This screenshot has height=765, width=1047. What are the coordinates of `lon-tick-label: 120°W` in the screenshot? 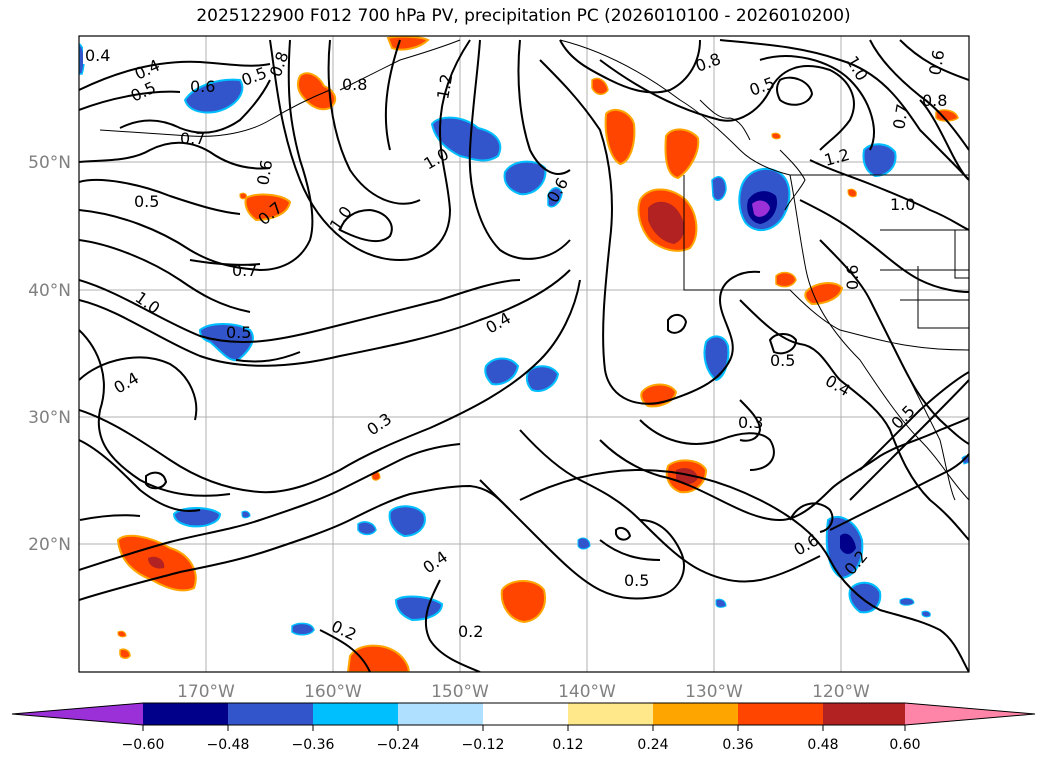 It's located at (841, 692).